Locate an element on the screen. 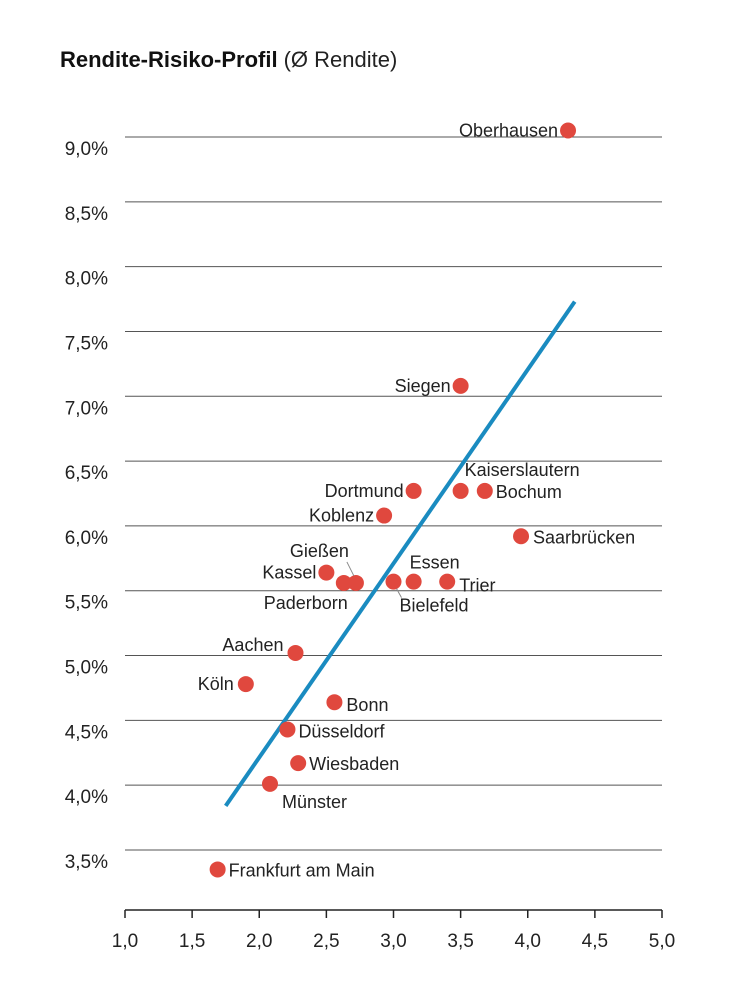 Image resolution: width=750 pixels, height=1003 pixels. chart-title: Rendite-Risiko-Profil (Ø Rendite) is located at coordinates (228, 59).